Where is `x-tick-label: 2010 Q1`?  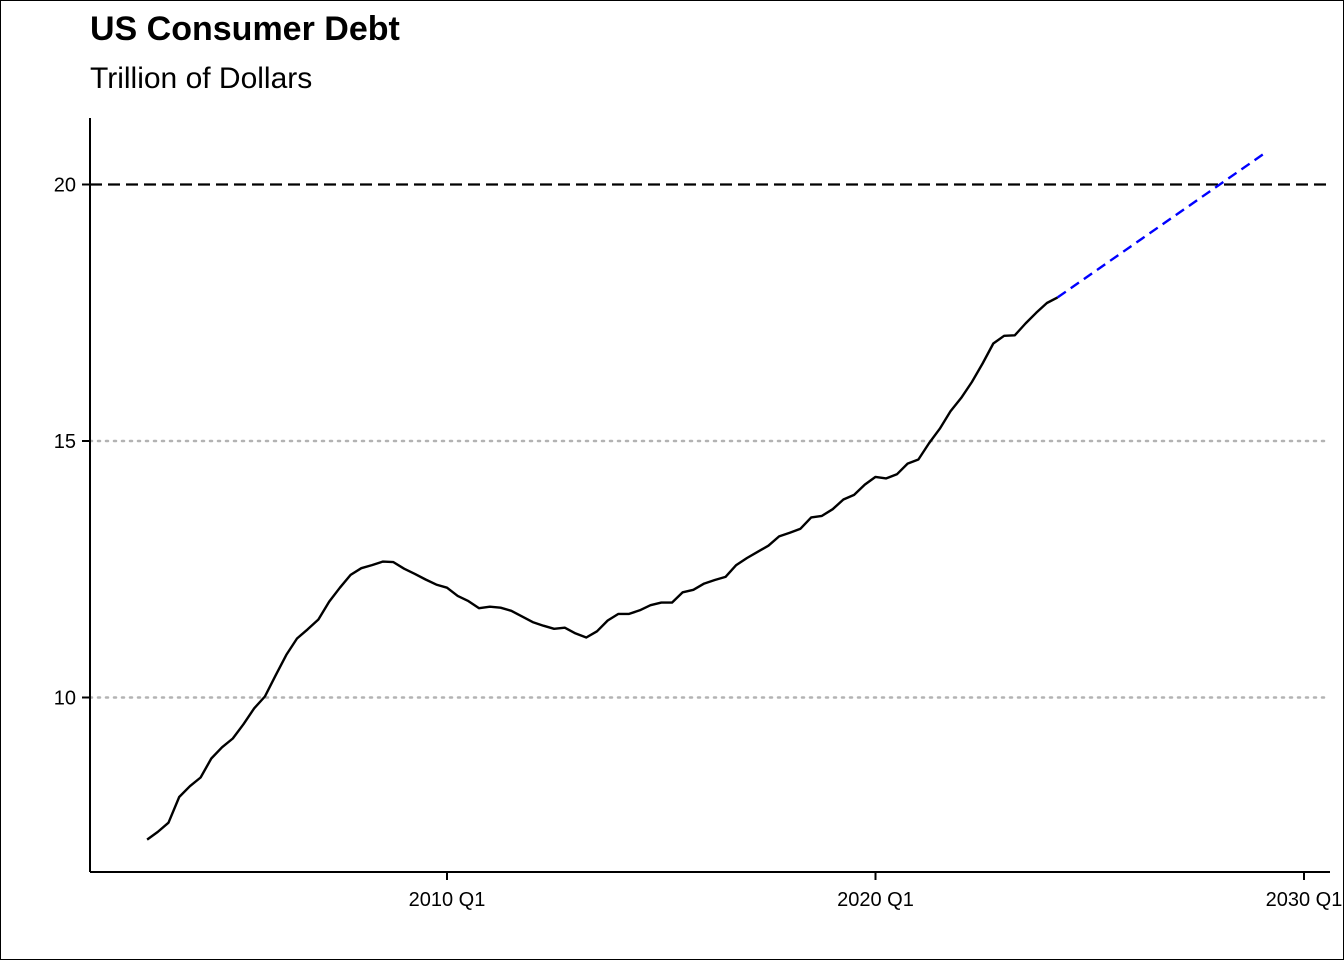 x-tick-label: 2010 Q1 is located at coordinates (447, 900).